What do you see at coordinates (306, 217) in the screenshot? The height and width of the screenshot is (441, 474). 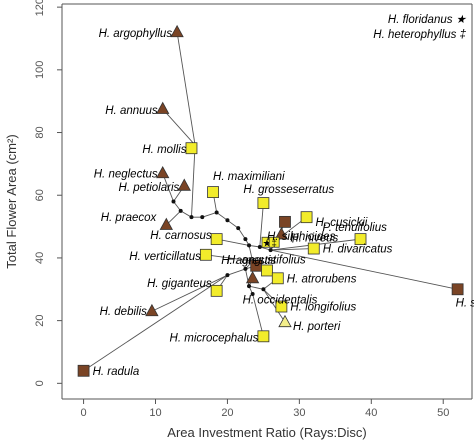 I see `point-h-cusickii` at bounding box center [306, 217].